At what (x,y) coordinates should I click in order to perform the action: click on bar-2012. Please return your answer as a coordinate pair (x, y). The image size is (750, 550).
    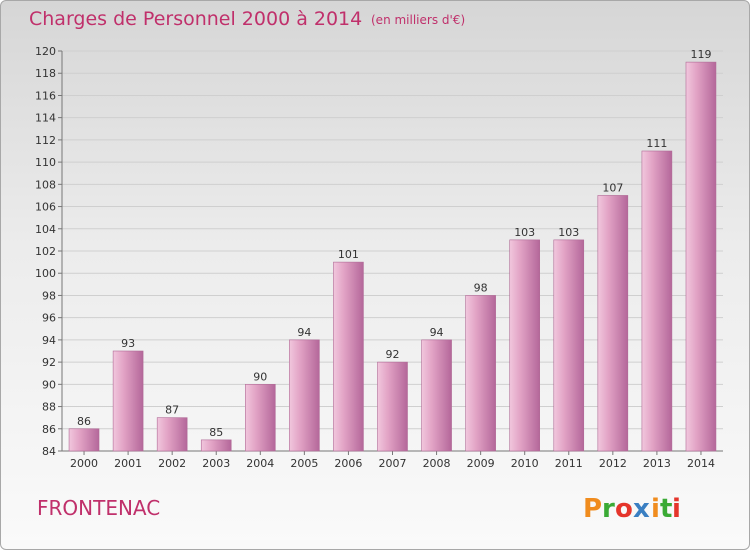
    Looking at the image, I should click on (613, 323).